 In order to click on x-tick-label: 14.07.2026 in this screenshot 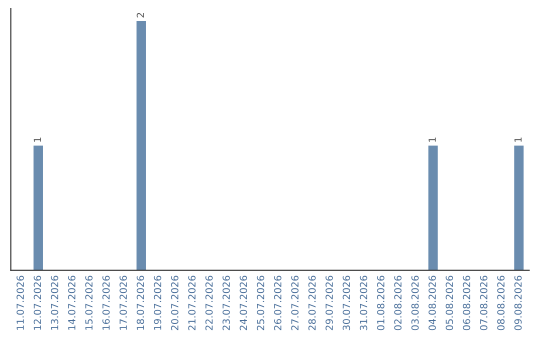, I will do `click(72, 303)`.